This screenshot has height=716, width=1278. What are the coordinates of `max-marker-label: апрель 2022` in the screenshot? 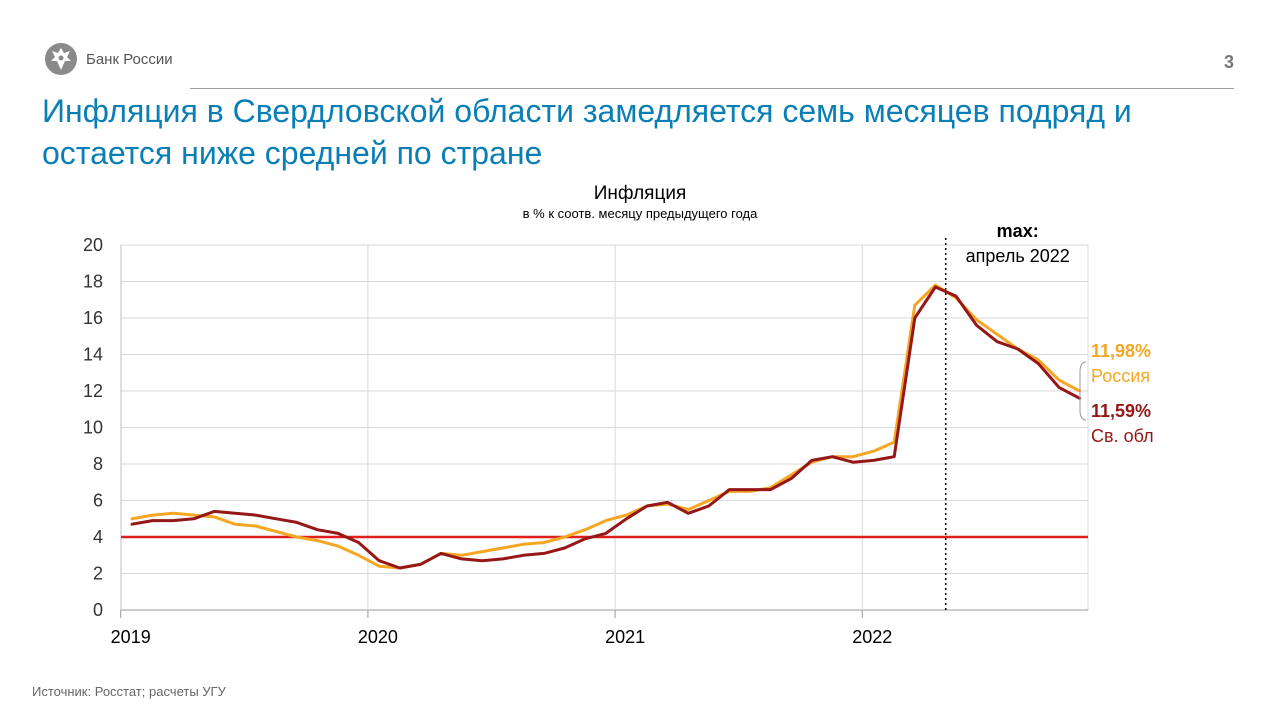 It's located at (1018, 256).